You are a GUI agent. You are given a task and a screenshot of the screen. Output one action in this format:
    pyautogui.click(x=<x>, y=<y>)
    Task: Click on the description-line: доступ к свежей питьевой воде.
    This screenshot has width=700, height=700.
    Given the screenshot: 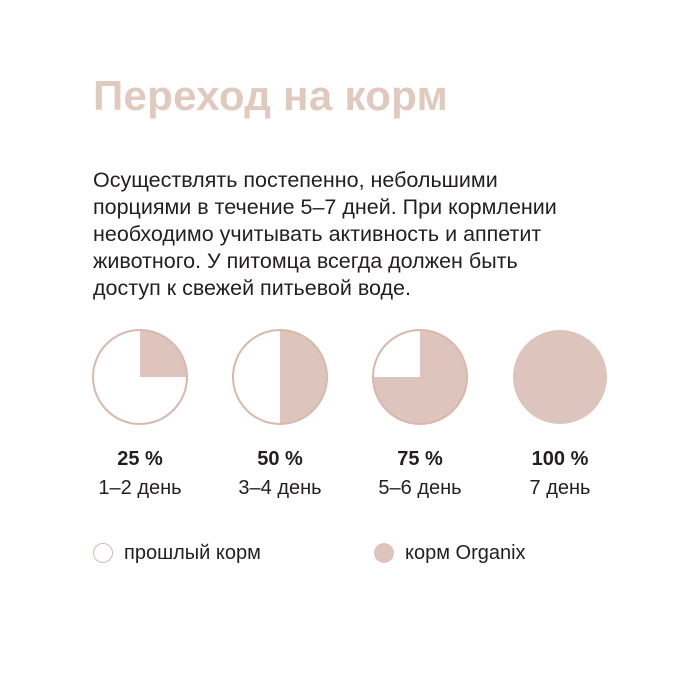 What is the action you would take?
    pyautogui.click(x=252, y=288)
    